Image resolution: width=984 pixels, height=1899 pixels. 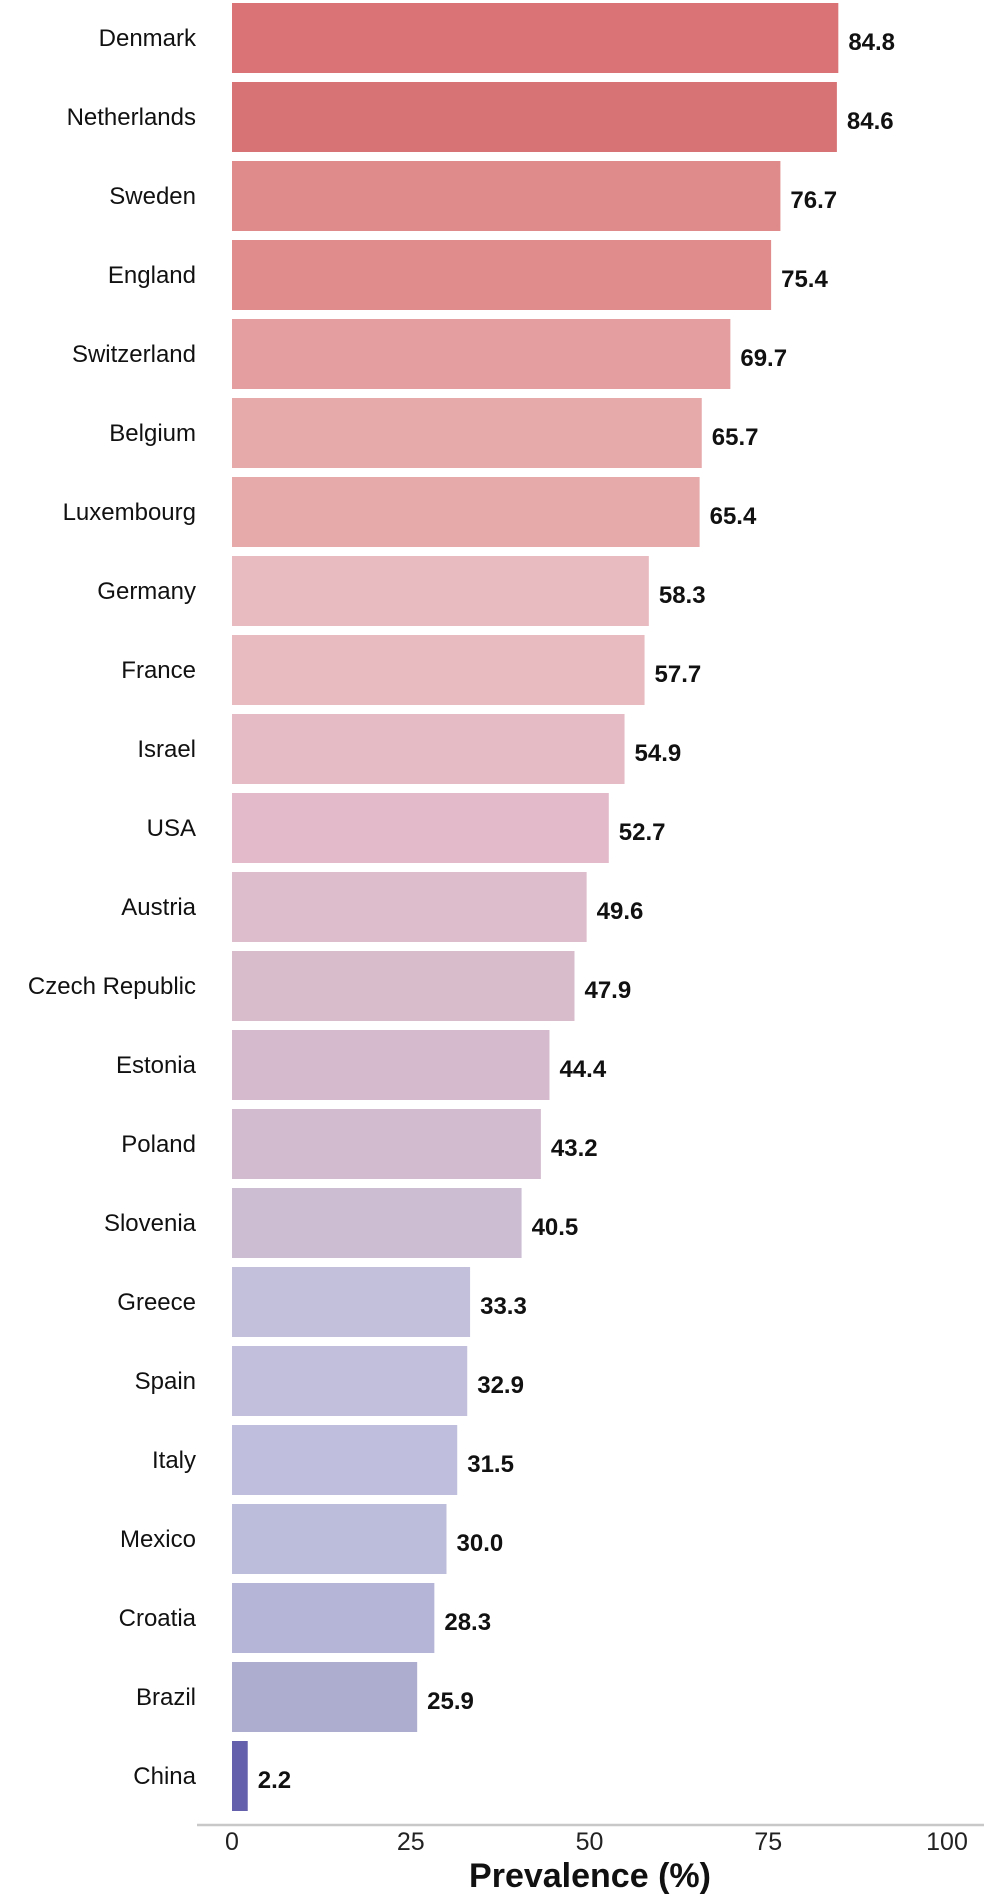 I want to click on category-label: USA, so click(x=171, y=828).